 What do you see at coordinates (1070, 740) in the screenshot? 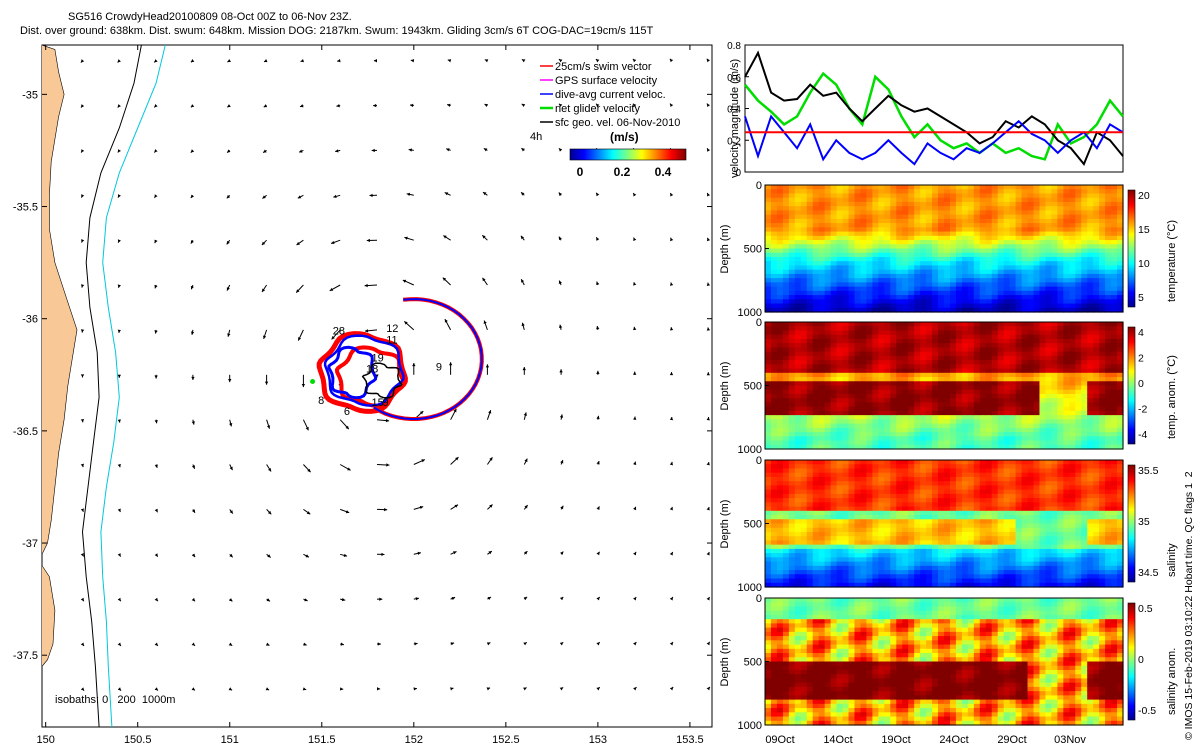
I see `time-xtick: 03Nov` at bounding box center [1070, 740].